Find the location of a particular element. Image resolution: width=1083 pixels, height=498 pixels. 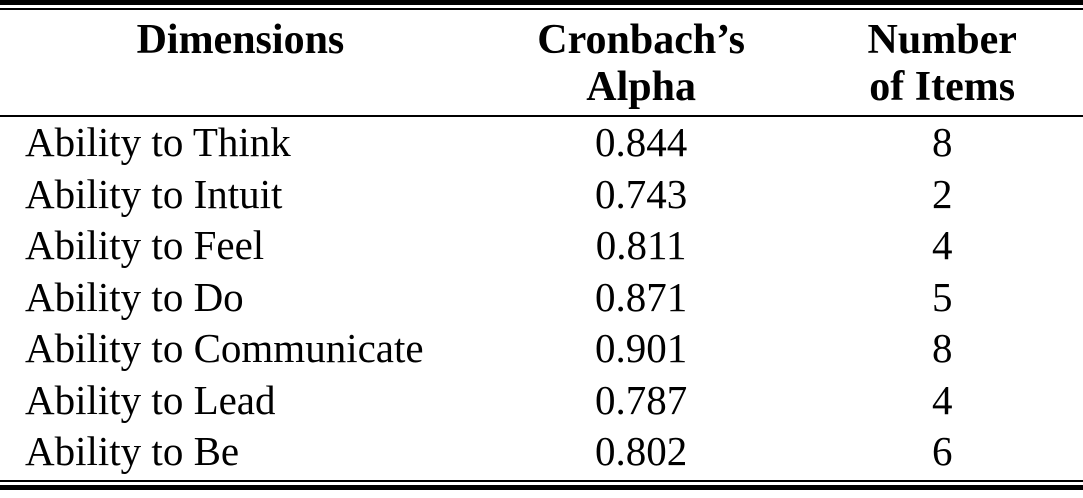

column-header-cronbachs-alpha: Cronbach’s Alpha is located at coordinates (641, 63).